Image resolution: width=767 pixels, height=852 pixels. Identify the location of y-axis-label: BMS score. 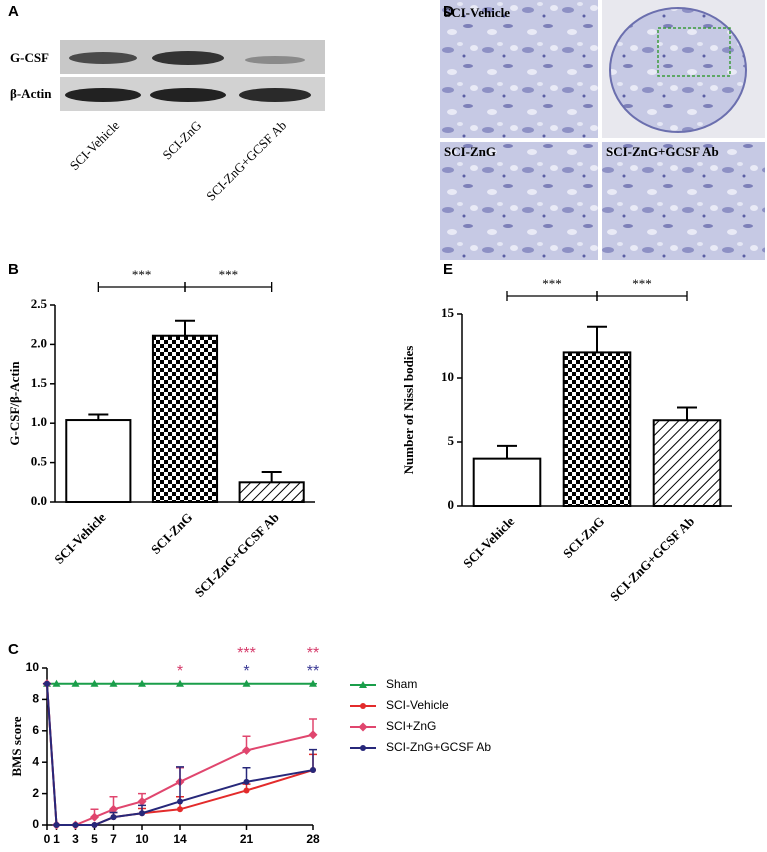
(16, 746).